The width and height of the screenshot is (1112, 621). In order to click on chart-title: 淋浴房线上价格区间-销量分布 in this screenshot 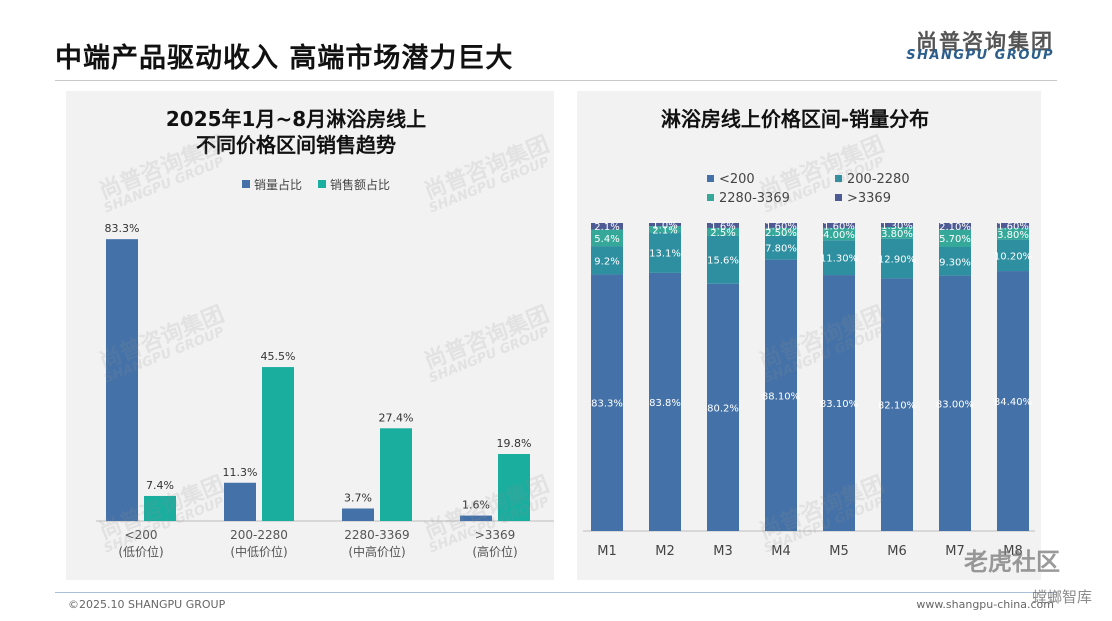, I will do `click(795, 119)`.